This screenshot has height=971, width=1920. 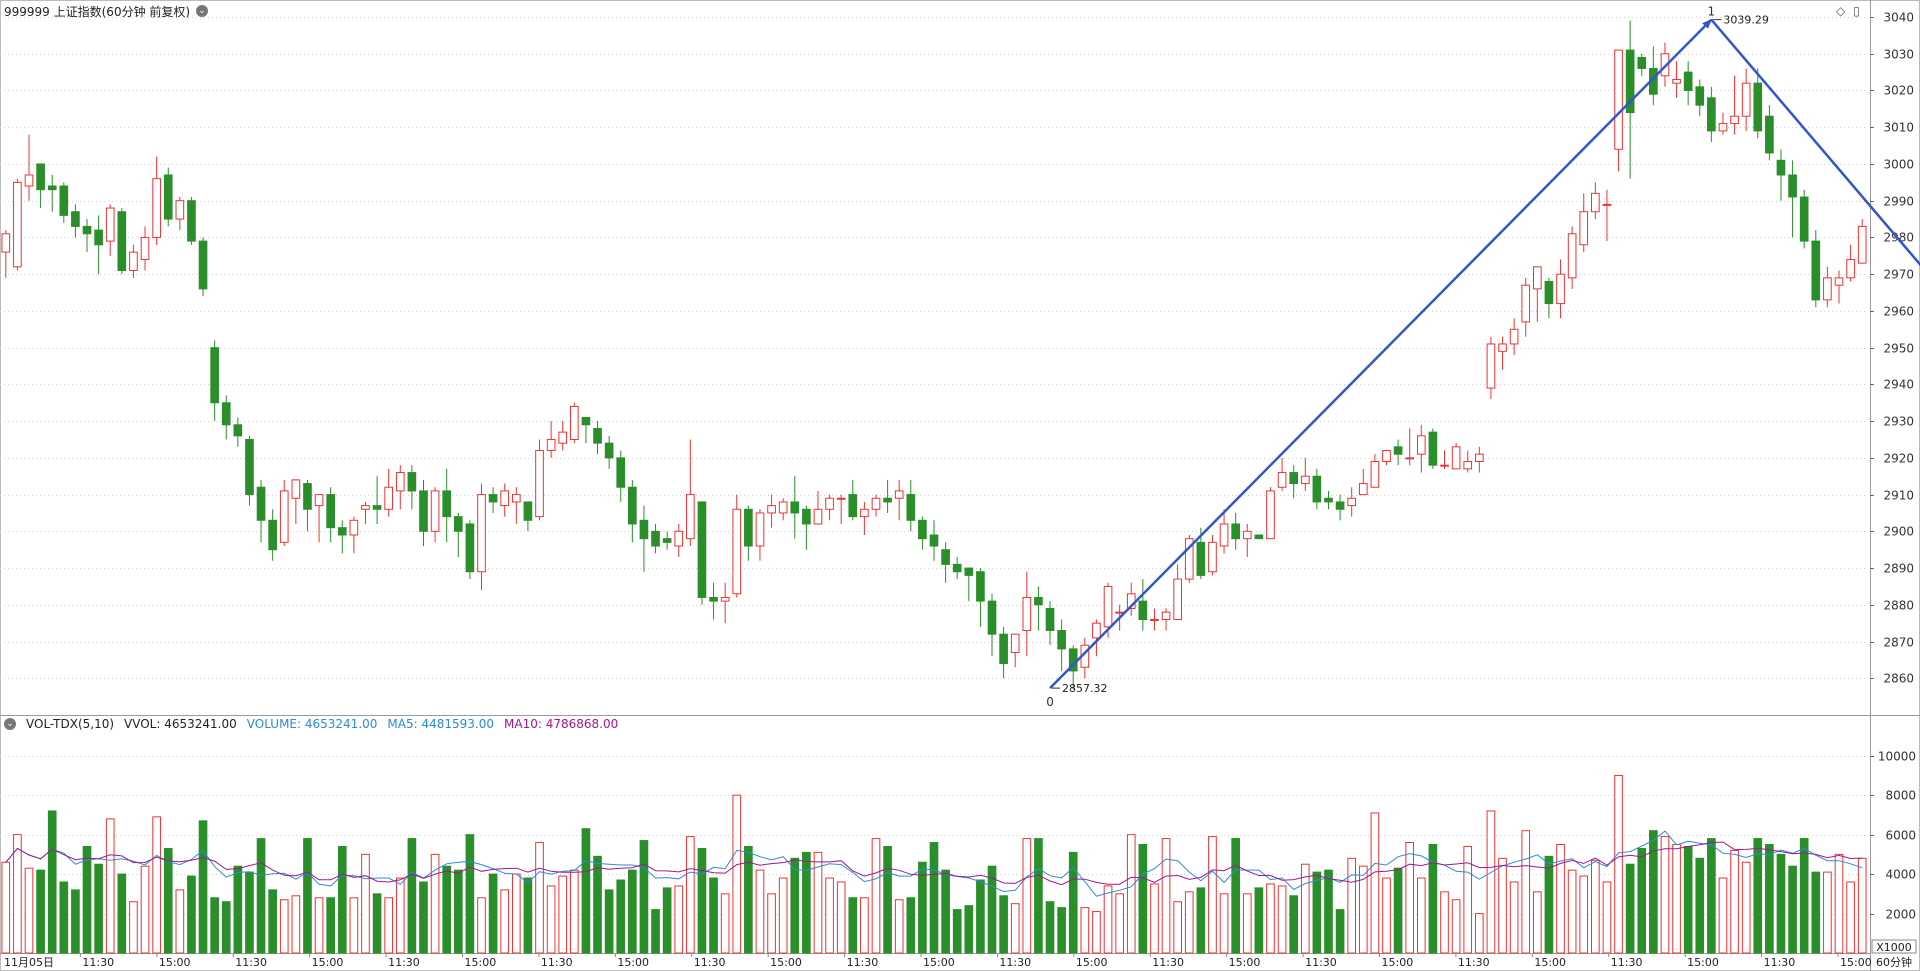 I want to click on price-tick-label: 2870, so click(x=1898, y=643).